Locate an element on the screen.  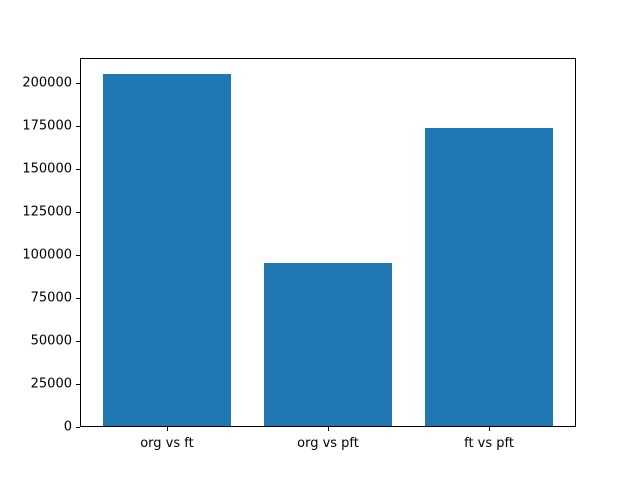
y-tick-label: 150000 is located at coordinates (47, 169).